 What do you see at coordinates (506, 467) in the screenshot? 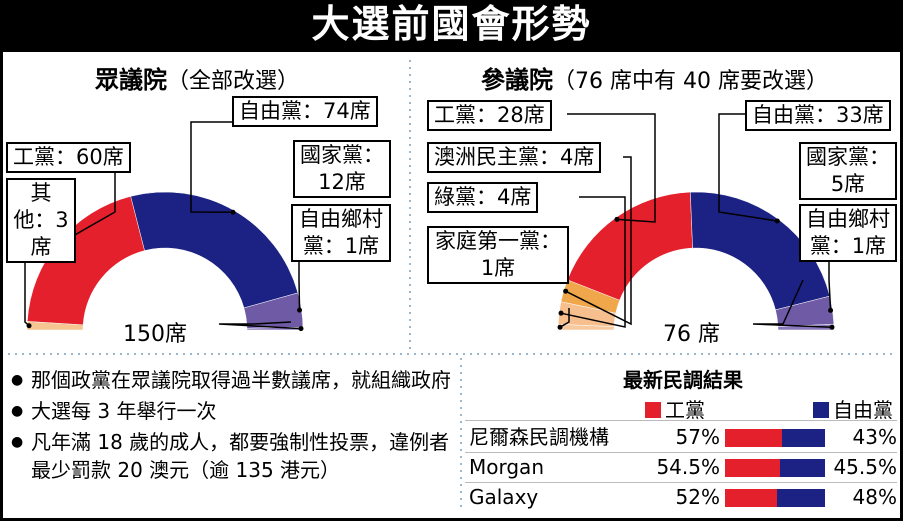
I see `poll-name: Morgan` at bounding box center [506, 467].